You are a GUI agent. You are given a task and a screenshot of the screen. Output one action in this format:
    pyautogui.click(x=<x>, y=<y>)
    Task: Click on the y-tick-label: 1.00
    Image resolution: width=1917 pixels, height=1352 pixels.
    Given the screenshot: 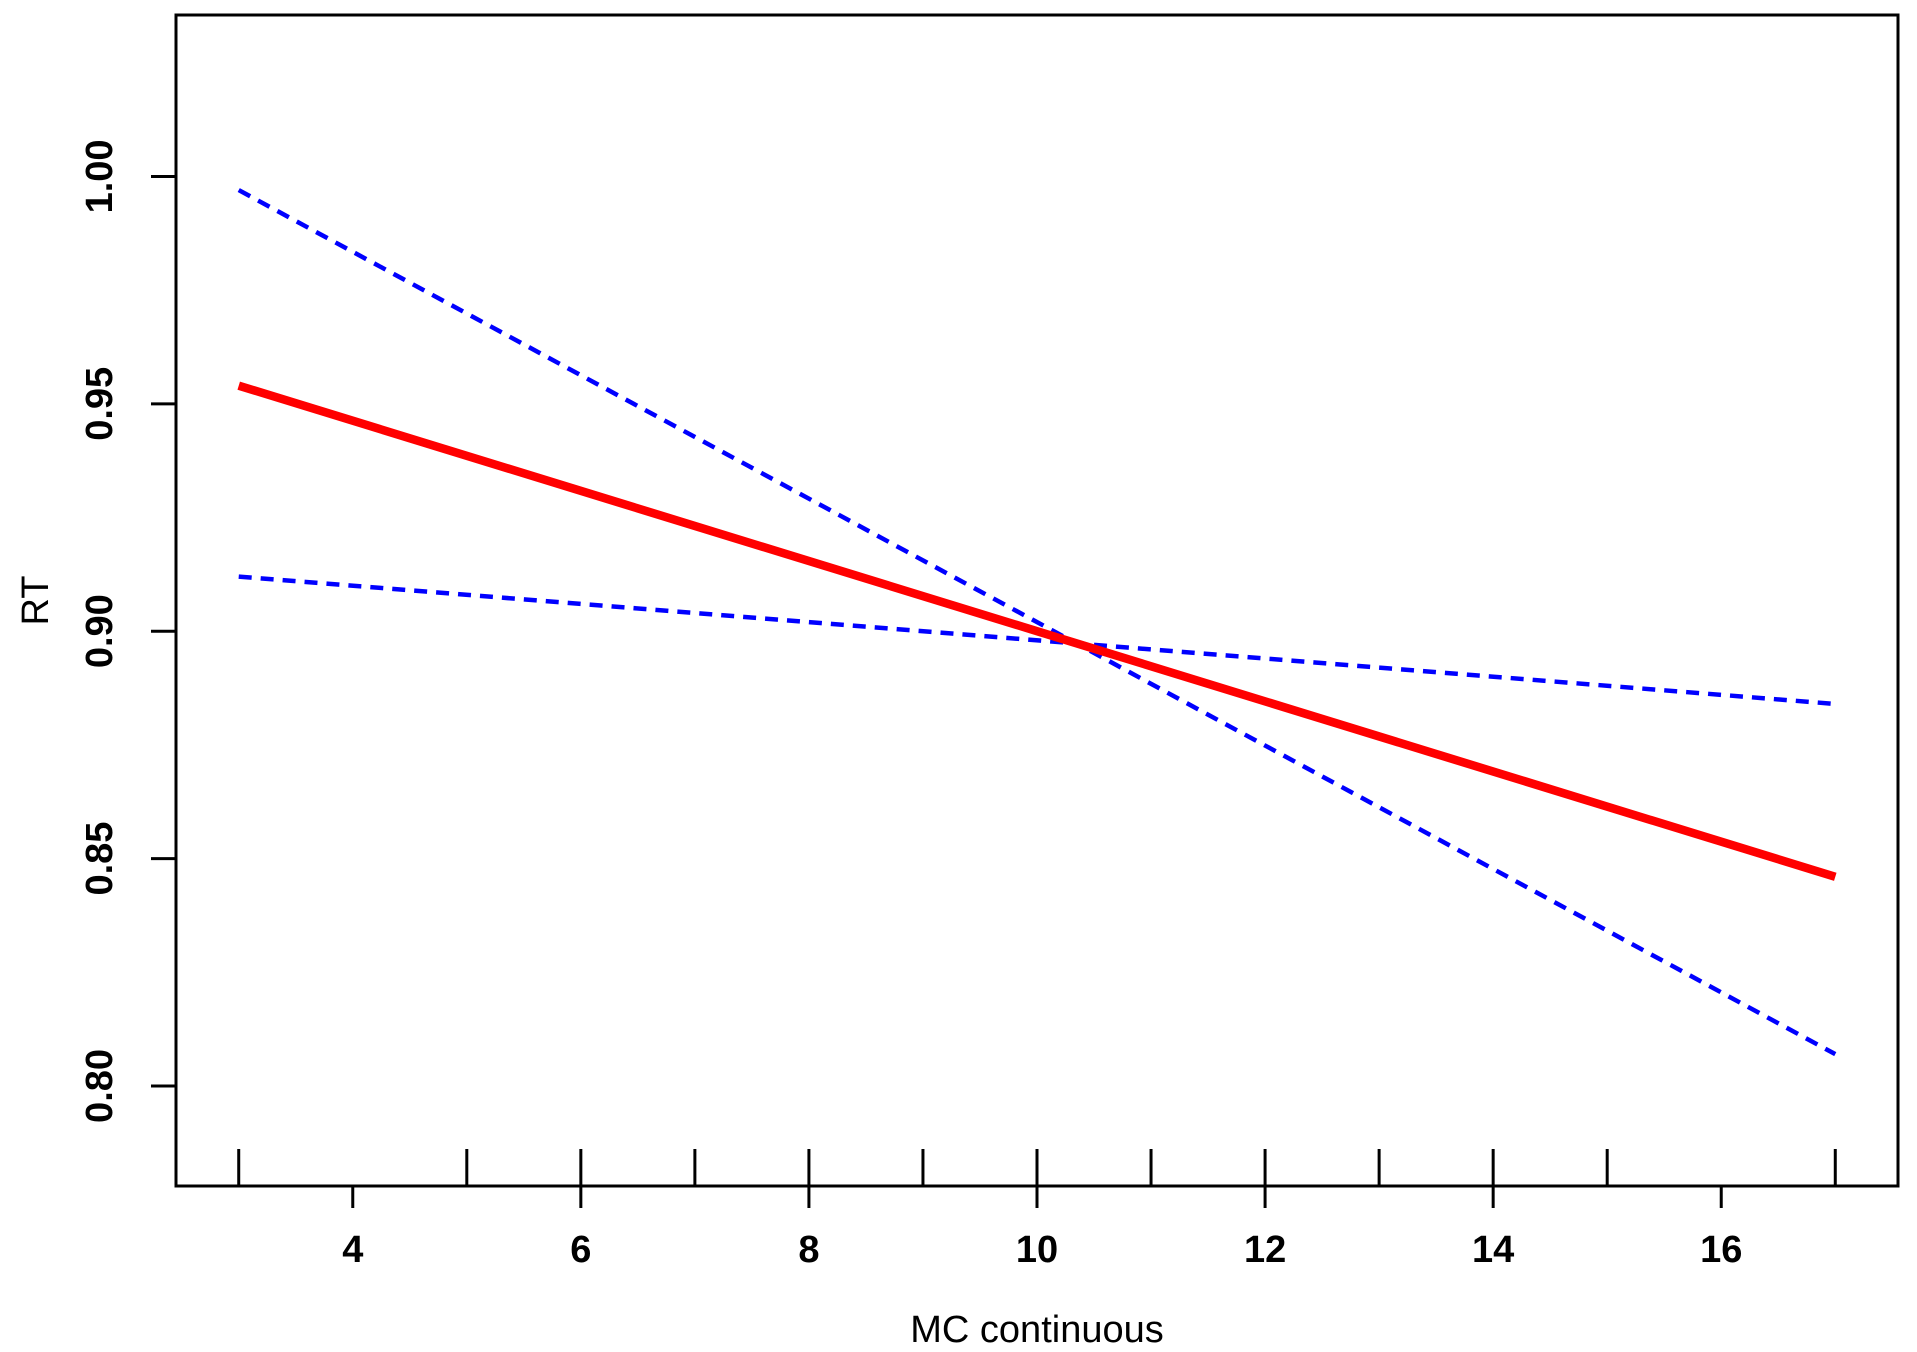 What is the action you would take?
    pyautogui.click(x=100, y=176)
    